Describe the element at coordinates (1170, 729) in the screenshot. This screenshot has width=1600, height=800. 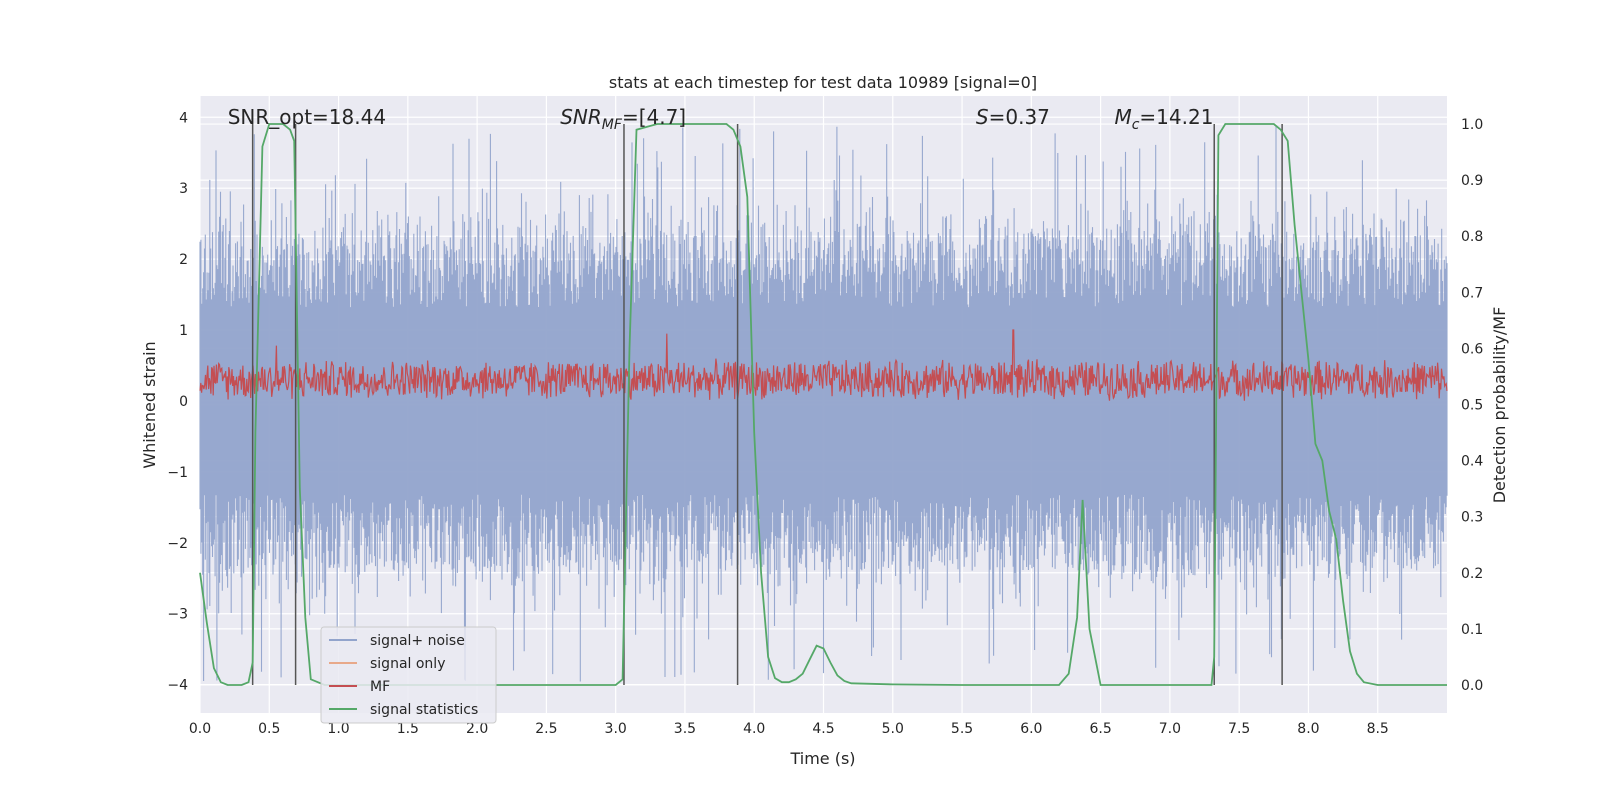
I see `x-tick-label: 7.0` at that location.